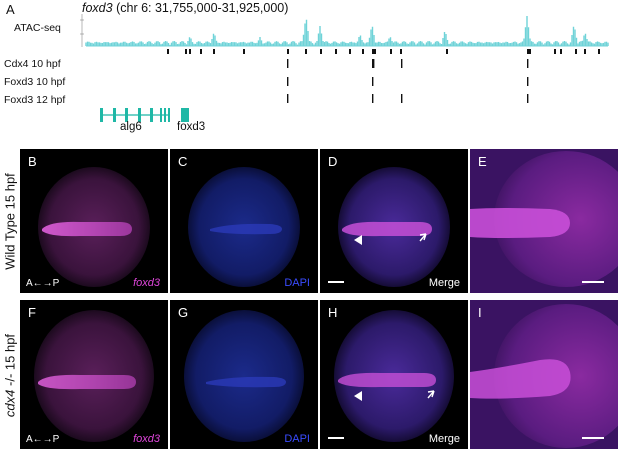  What do you see at coordinates (408, 81) in the screenshot?
I see `foxd3-10-peak-ticks` at bounding box center [408, 81].